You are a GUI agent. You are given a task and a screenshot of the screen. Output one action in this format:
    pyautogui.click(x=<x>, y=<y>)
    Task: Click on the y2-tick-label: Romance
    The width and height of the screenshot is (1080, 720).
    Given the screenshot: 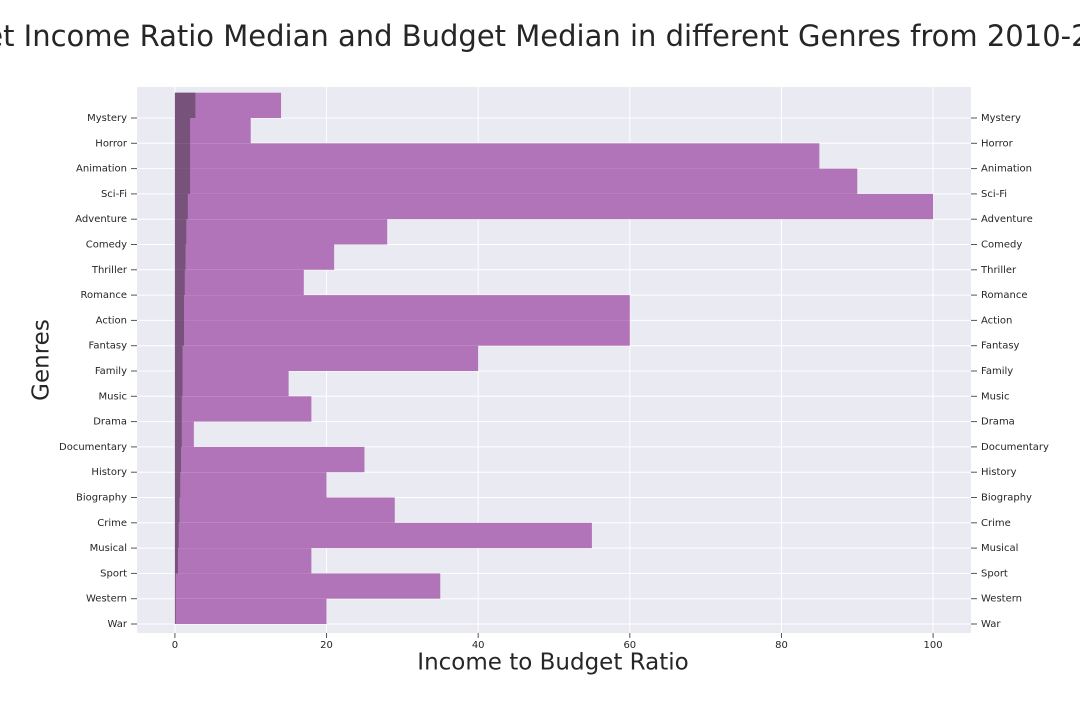 What is the action you would take?
    pyautogui.click(x=1004, y=295)
    